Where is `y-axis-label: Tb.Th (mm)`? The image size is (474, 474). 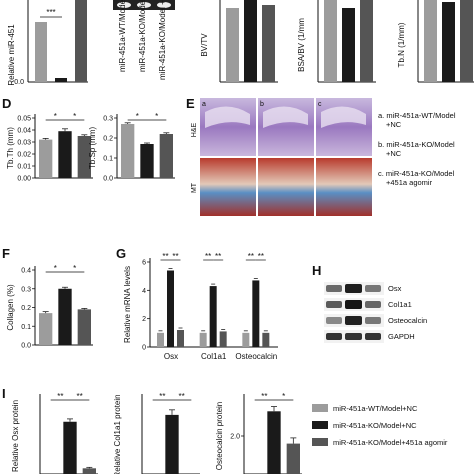
y-axis-label: Tb.Th (mm) is located at coordinates (10, 148).